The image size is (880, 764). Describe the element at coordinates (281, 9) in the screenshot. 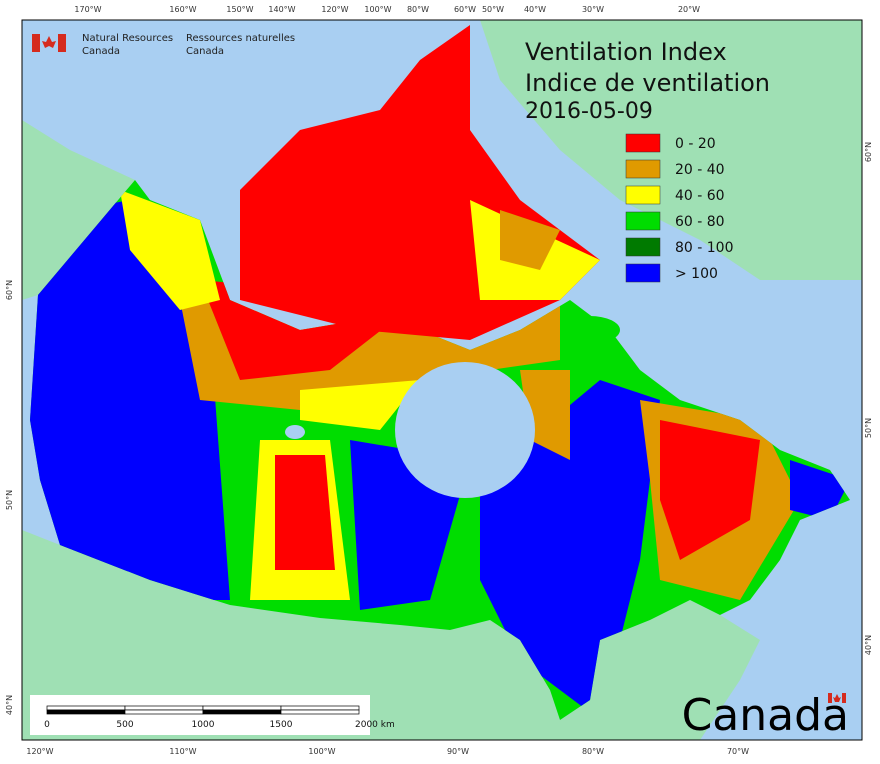

I see `graticule-top: 140°W` at that location.